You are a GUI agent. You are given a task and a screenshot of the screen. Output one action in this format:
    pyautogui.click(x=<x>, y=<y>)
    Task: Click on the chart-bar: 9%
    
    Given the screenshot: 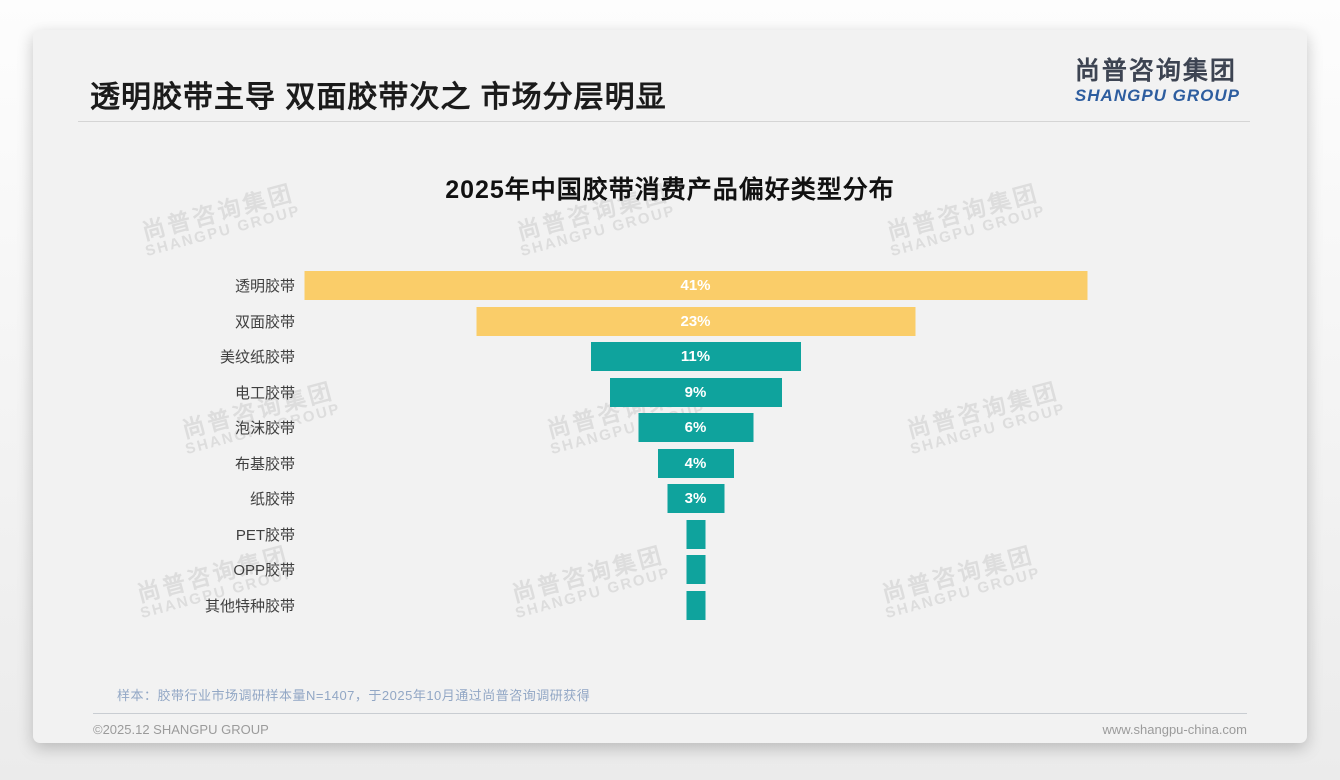 What is the action you would take?
    pyautogui.click(x=695, y=392)
    